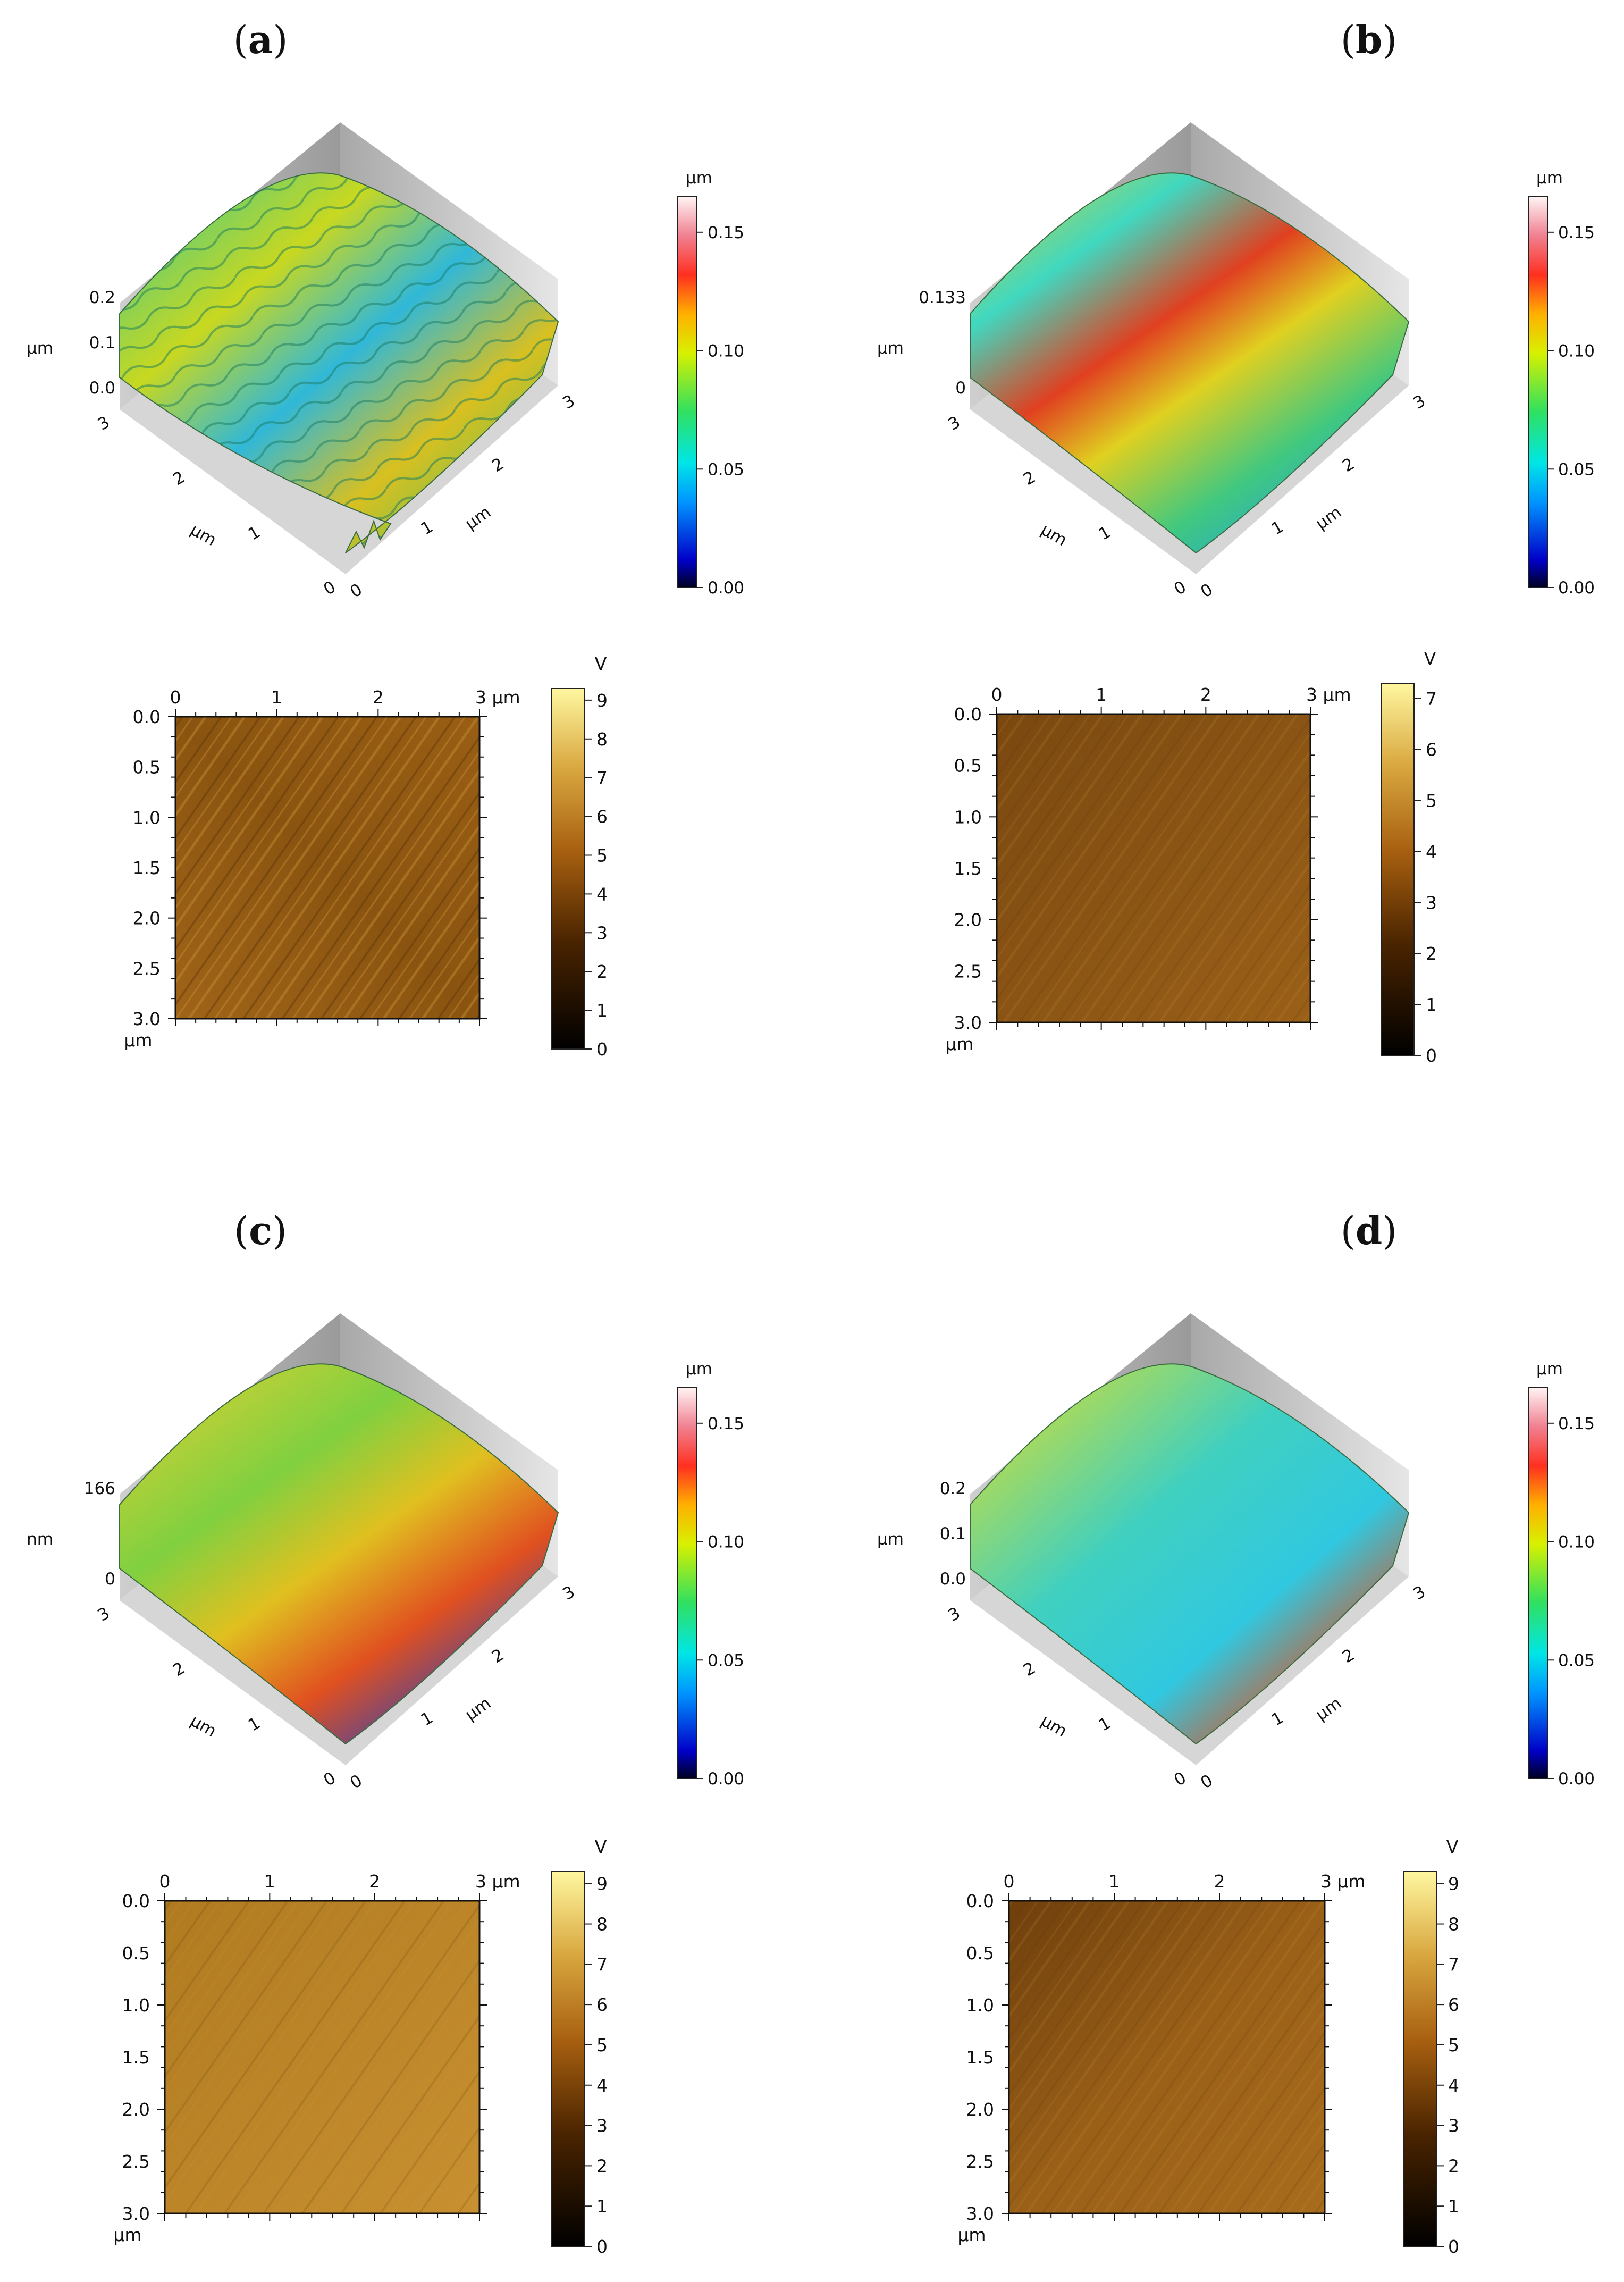 This screenshot has height=2282, width=1624. What do you see at coordinates (942, 297) in the screenshot?
I see `z-tick-label: 0.133` at bounding box center [942, 297].